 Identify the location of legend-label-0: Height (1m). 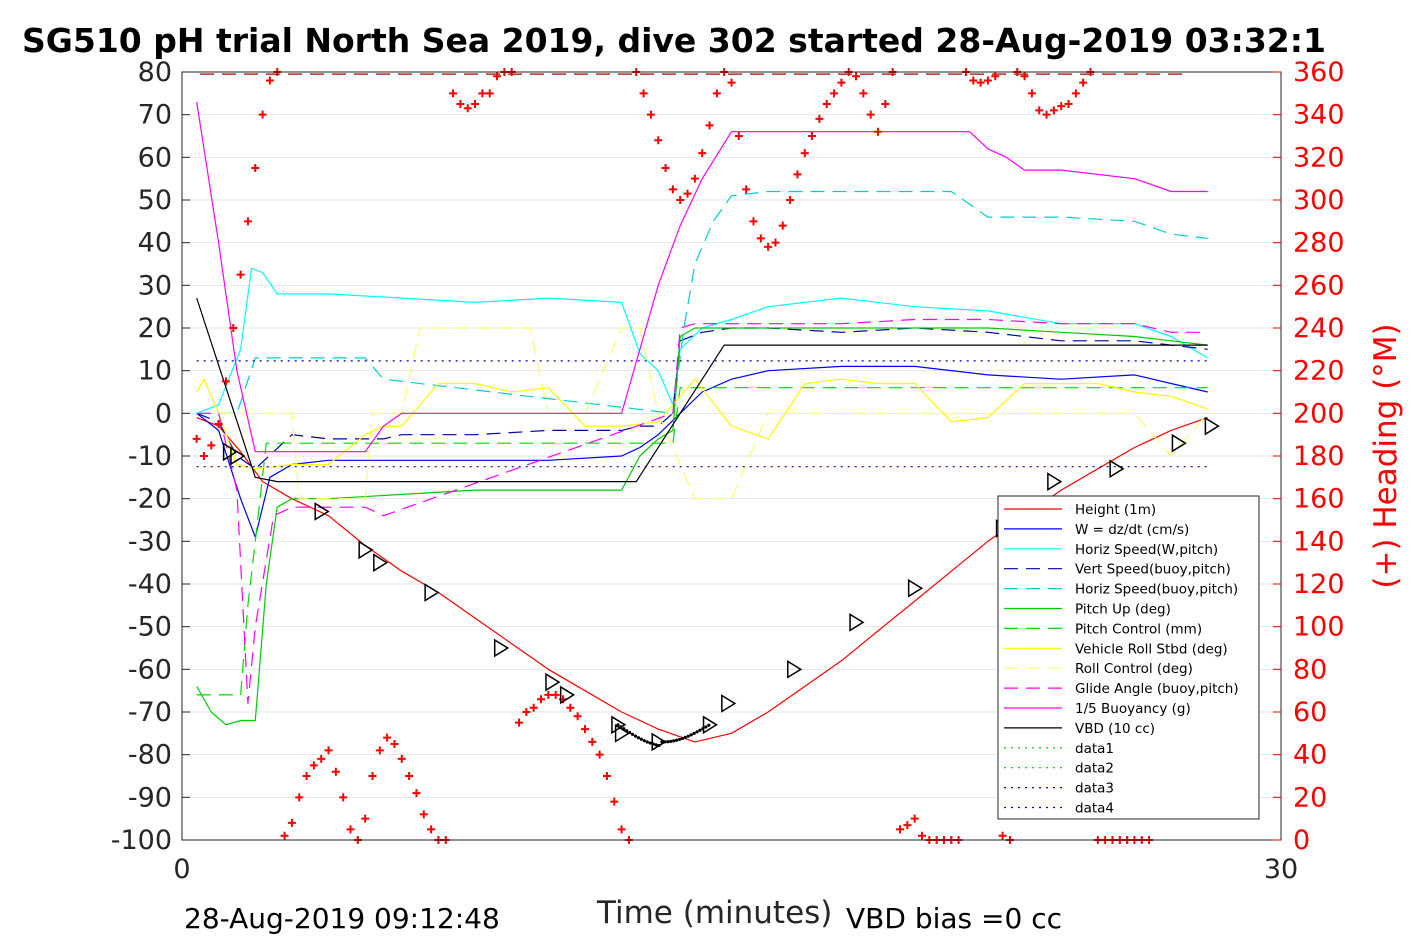
(1115, 510).